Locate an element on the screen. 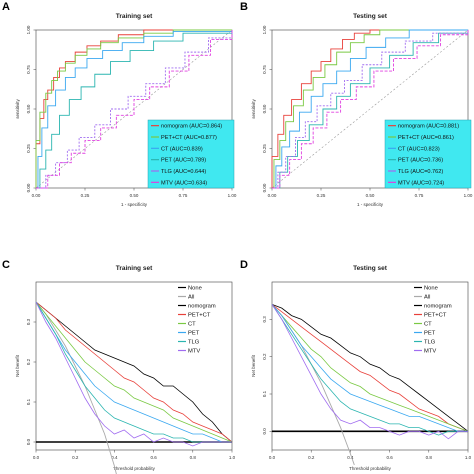 This screenshot has width=474, height=474. reference-diagonal is located at coordinates (370, 109).